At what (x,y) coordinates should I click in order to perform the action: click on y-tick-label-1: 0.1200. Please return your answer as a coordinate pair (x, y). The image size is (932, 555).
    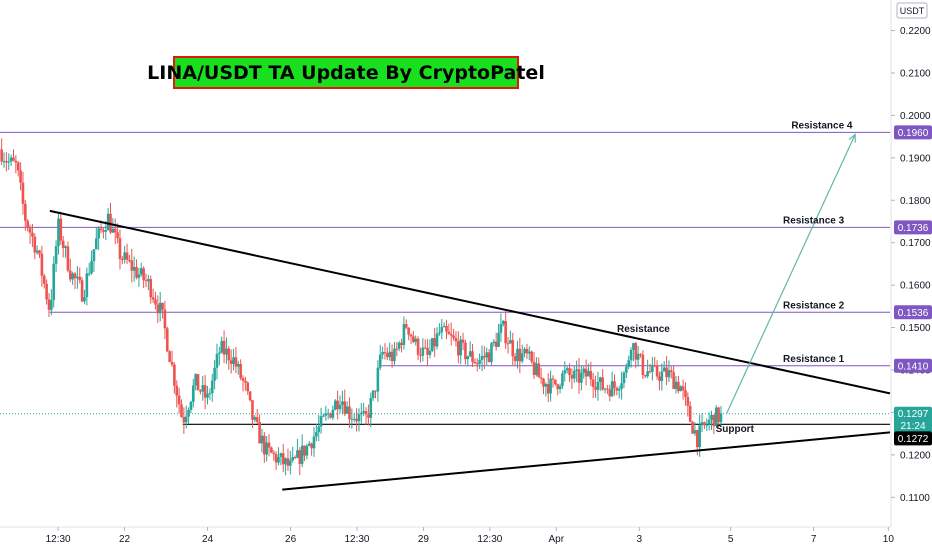
    Looking at the image, I should click on (915, 455).